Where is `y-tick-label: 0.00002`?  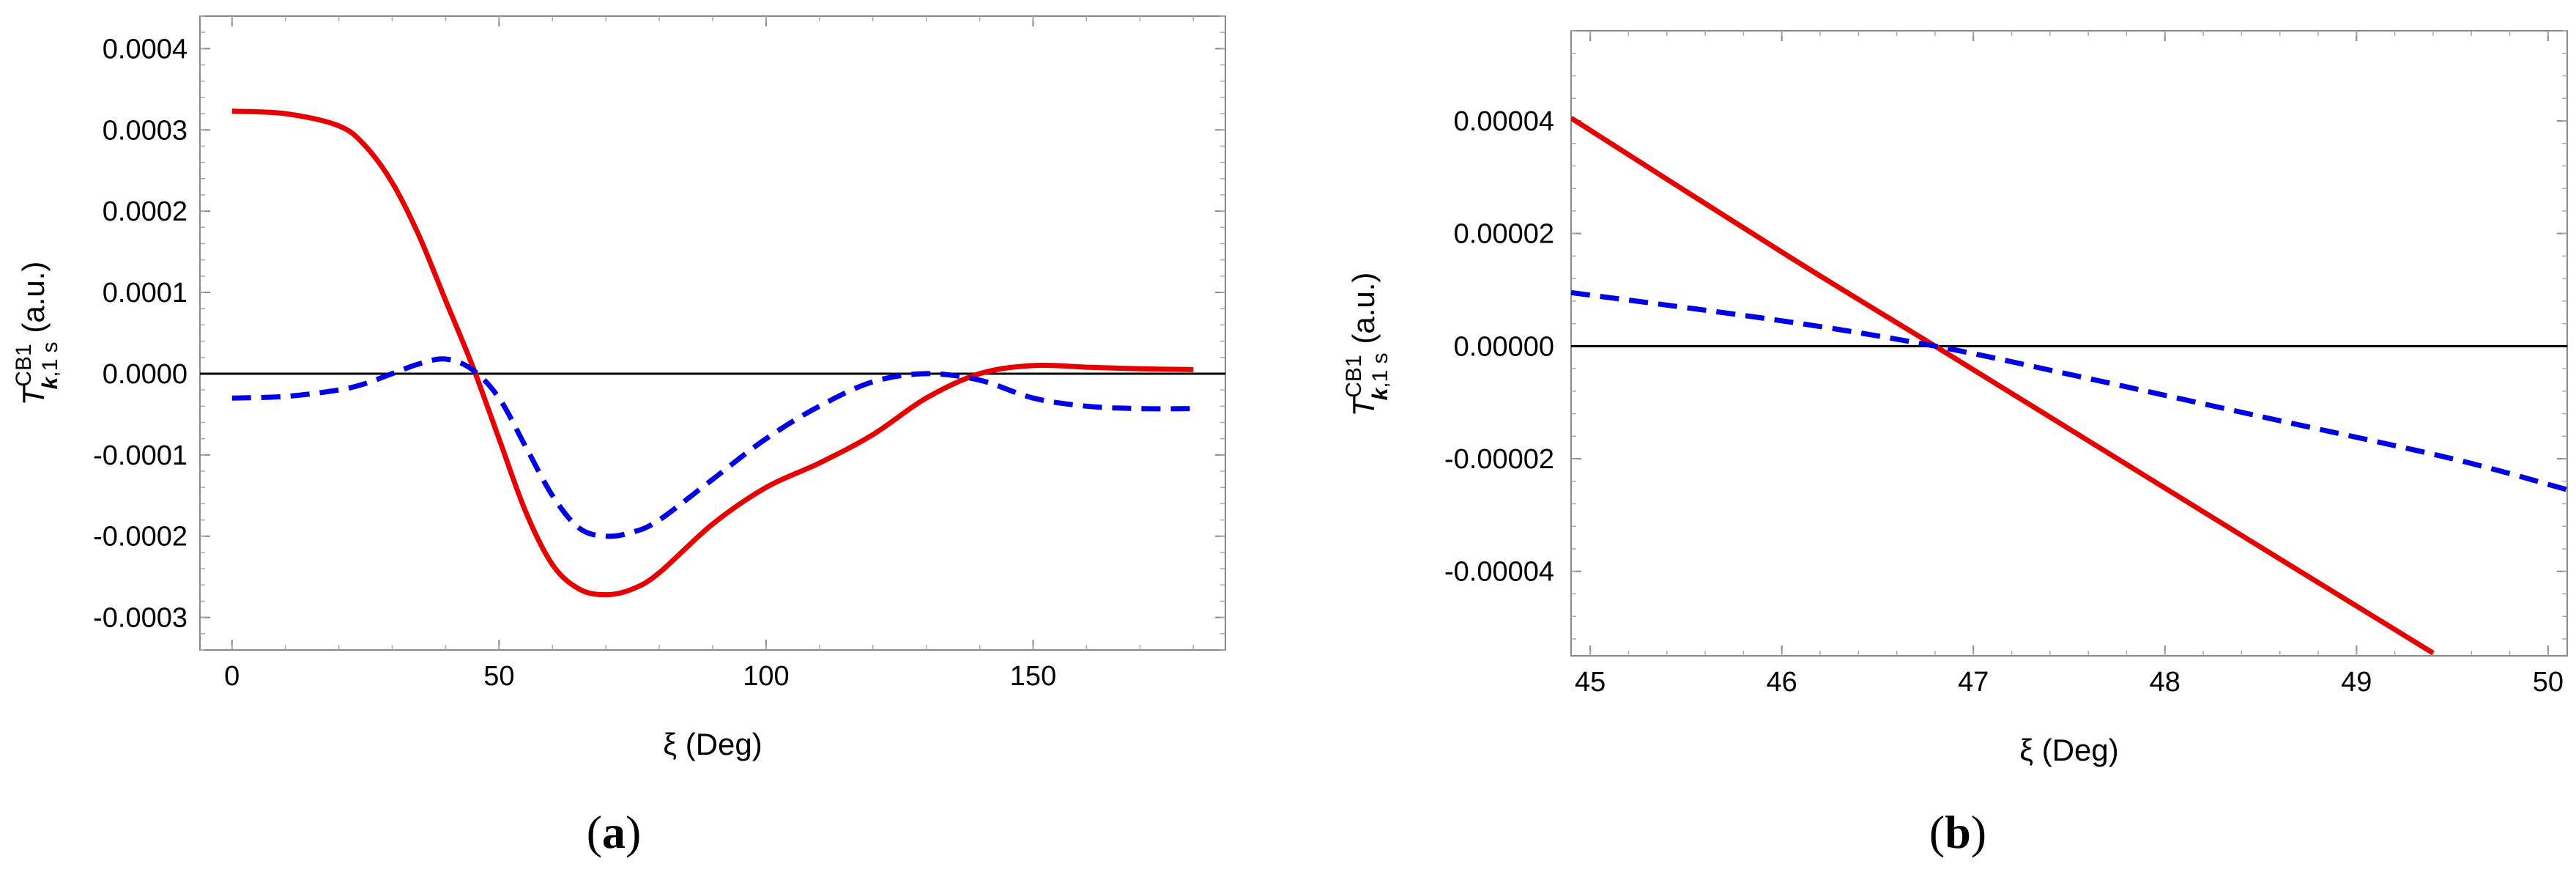
y-tick-label: 0.00002 is located at coordinates (1504, 234).